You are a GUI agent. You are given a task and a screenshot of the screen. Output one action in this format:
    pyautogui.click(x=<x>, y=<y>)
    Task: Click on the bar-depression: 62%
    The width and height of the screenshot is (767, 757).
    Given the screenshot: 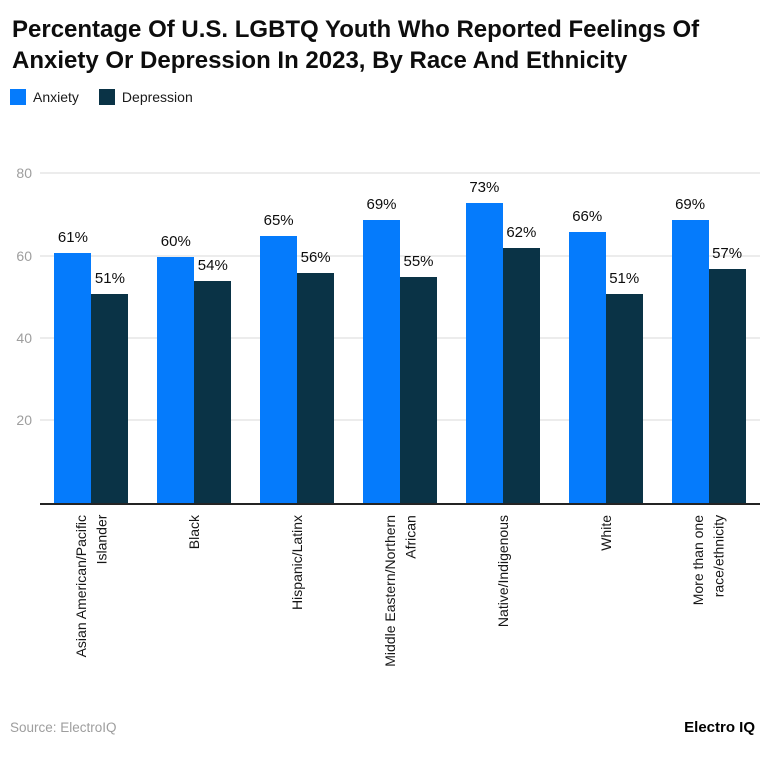 What is the action you would take?
    pyautogui.click(x=521, y=364)
    